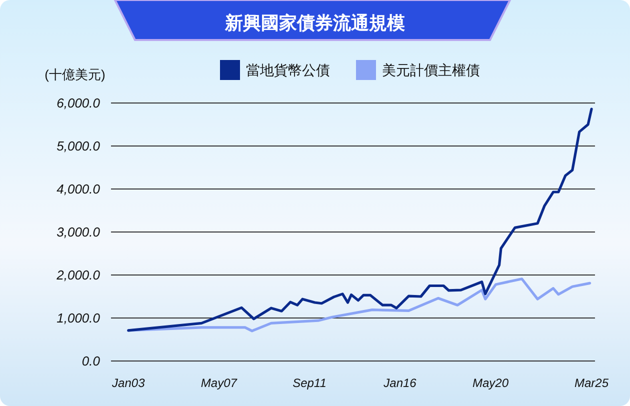 This screenshot has height=406, width=630. I want to click on y-tick-label: 3,000.0, so click(78, 232).